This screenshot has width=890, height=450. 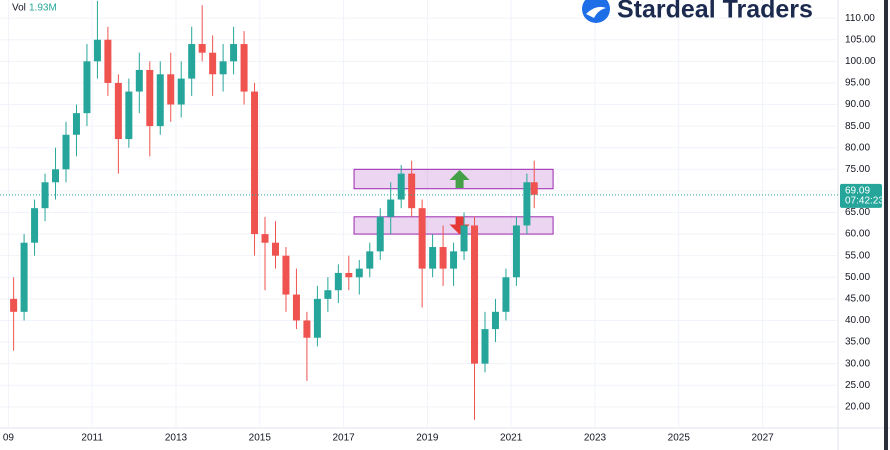 I want to click on logo: Stardeal Traders, so click(x=697, y=12).